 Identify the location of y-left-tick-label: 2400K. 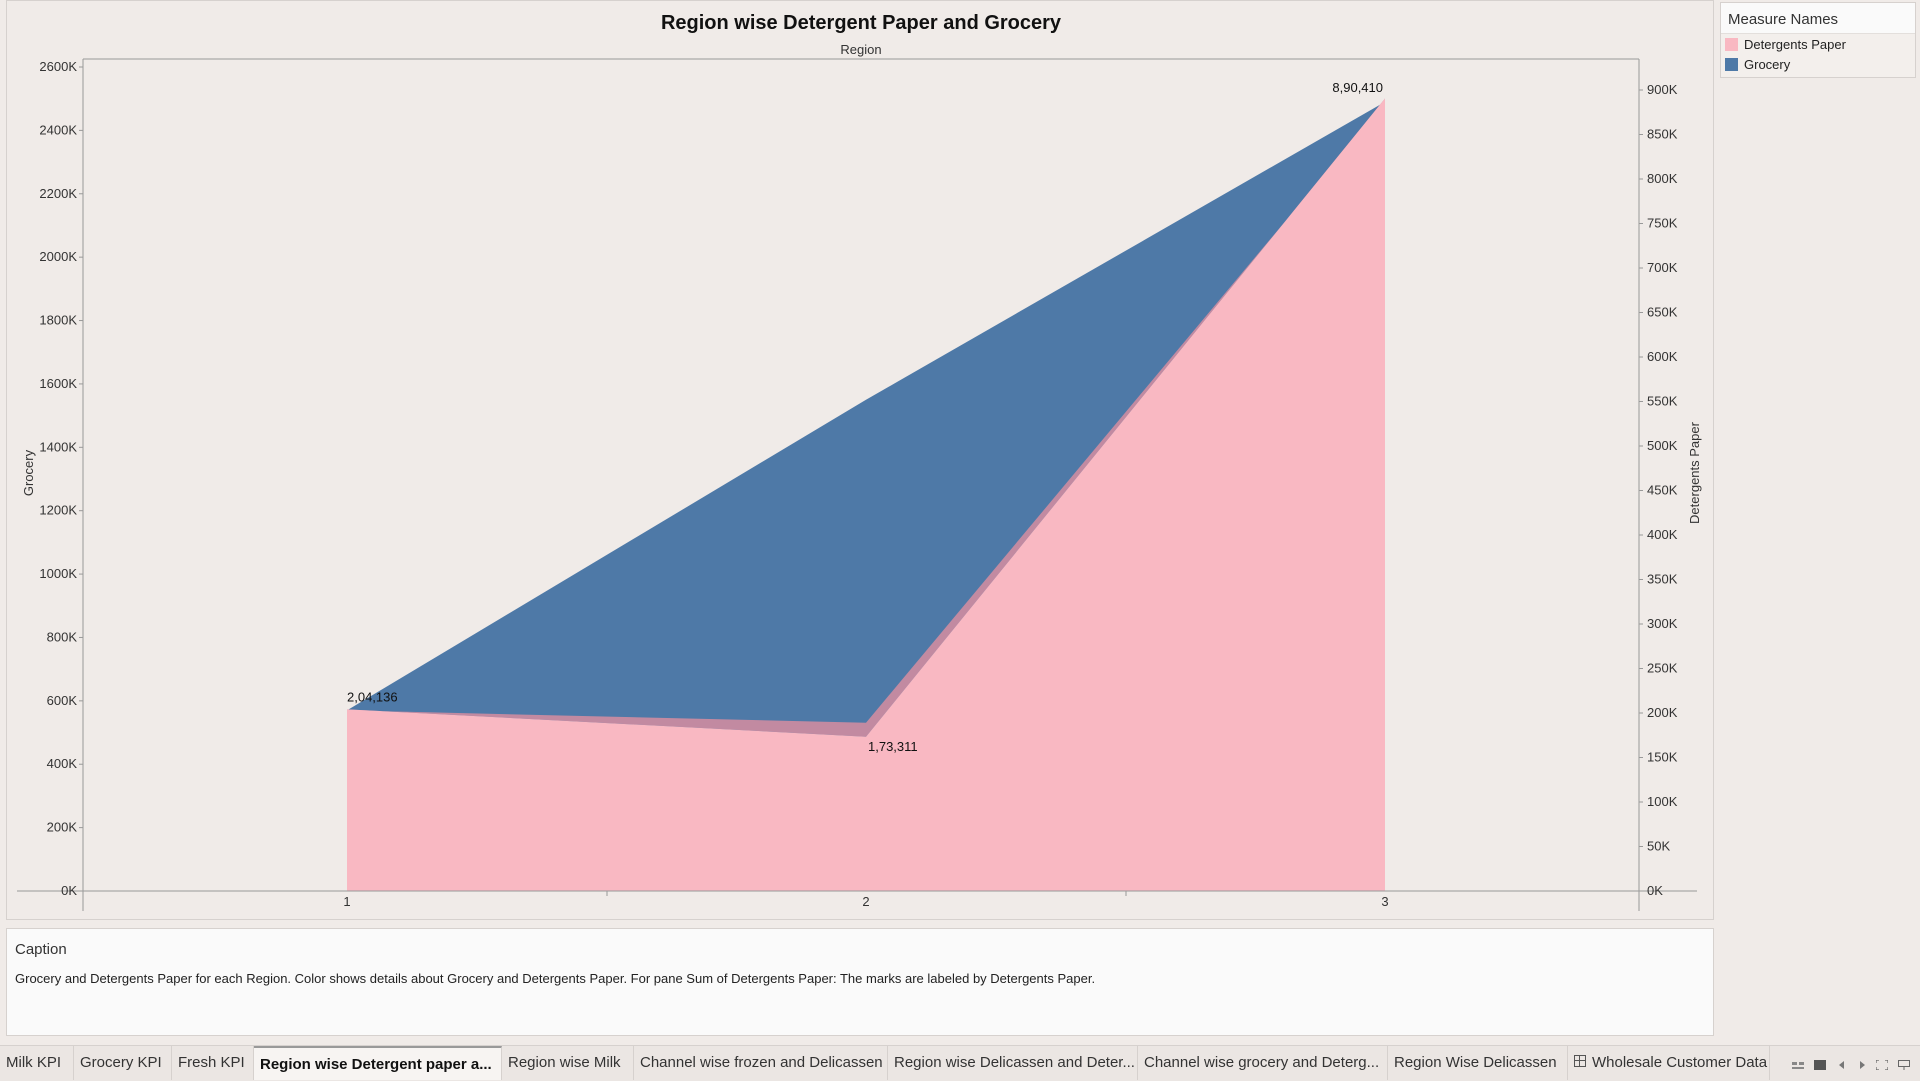
(58, 129).